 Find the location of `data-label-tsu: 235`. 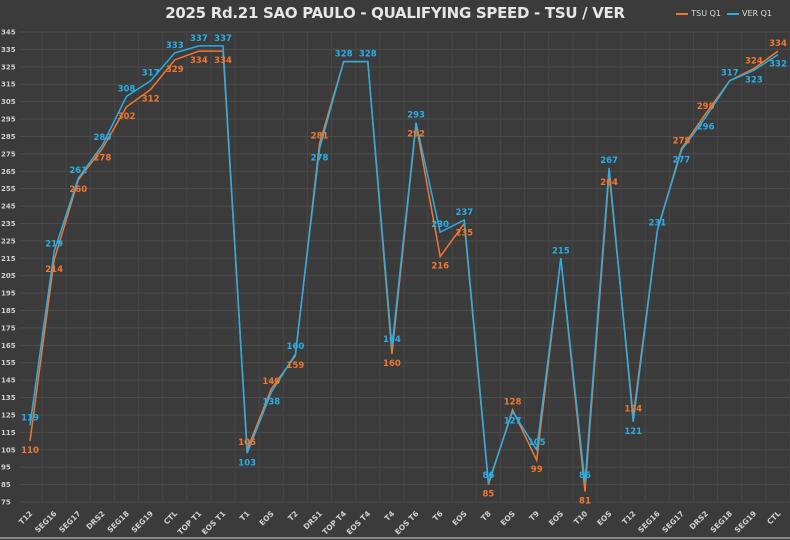

data-label-tsu: 235 is located at coordinates (464, 233).